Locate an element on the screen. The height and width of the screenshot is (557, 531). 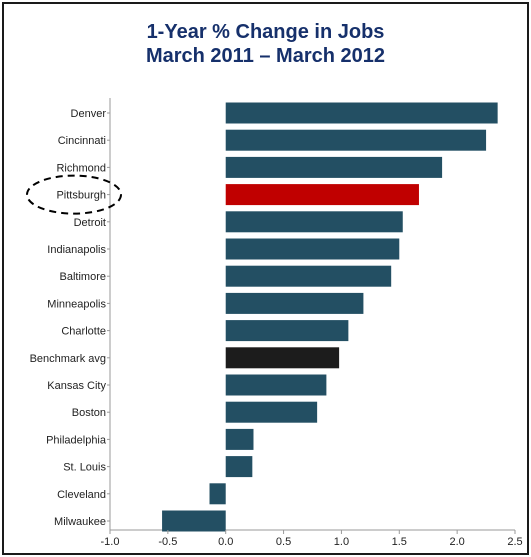
bar-kansas-city is located at coordinates (276, 385).